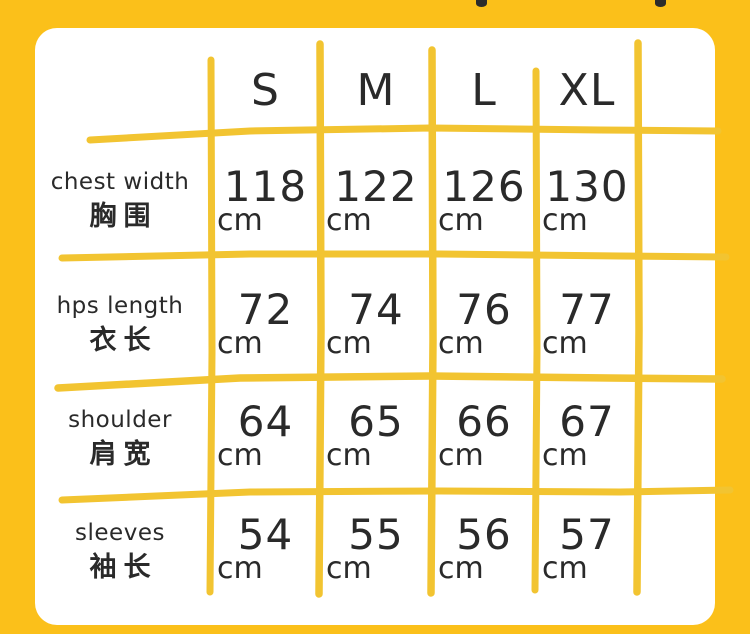 This screenshot has width=750, height=634. Describe the element at coordinates (240, 568) in the screenshot. I see `cell-sleeves-s-unit: cm` at that location.